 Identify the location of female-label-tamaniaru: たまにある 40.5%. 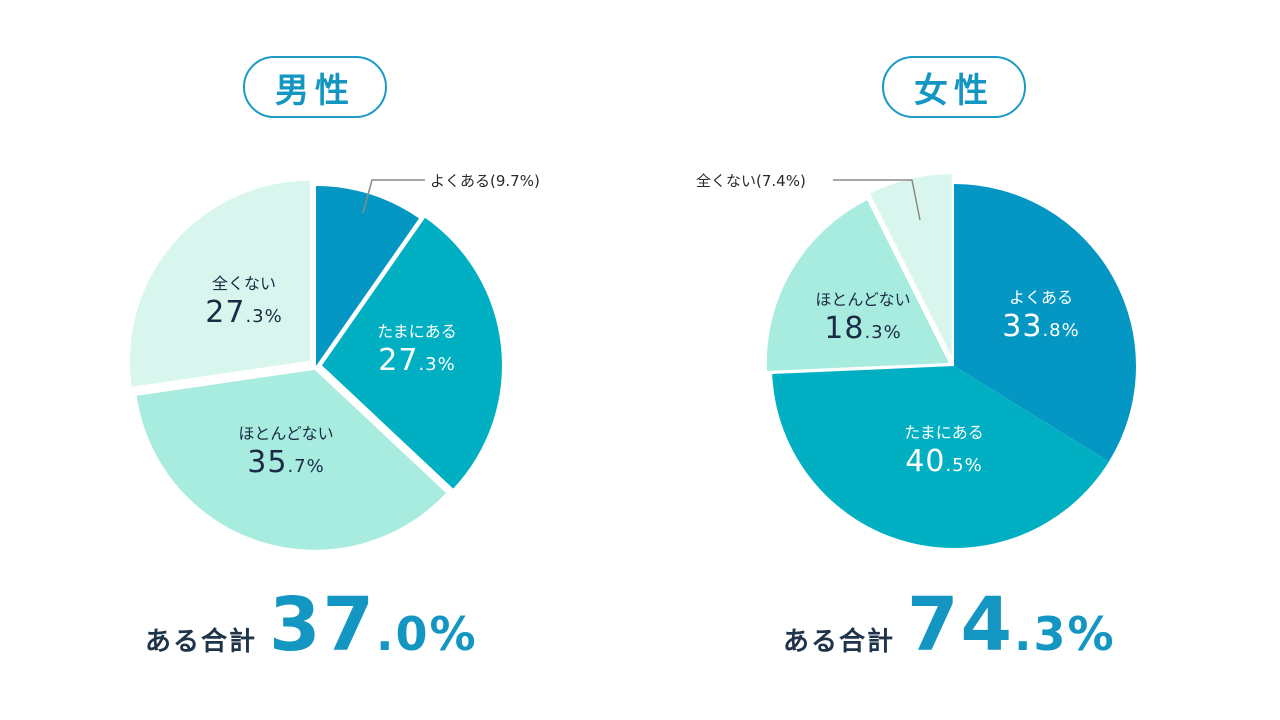
(944, 451).